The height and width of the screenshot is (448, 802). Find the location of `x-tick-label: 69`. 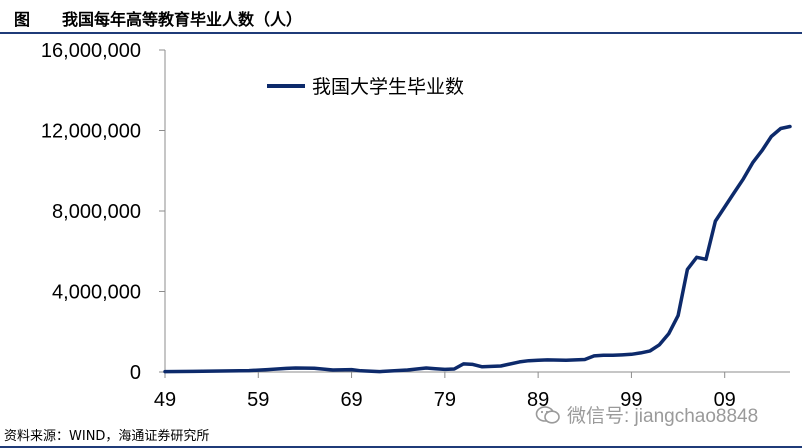

x-tick-label: 69 is located at coordinates (351, 400).